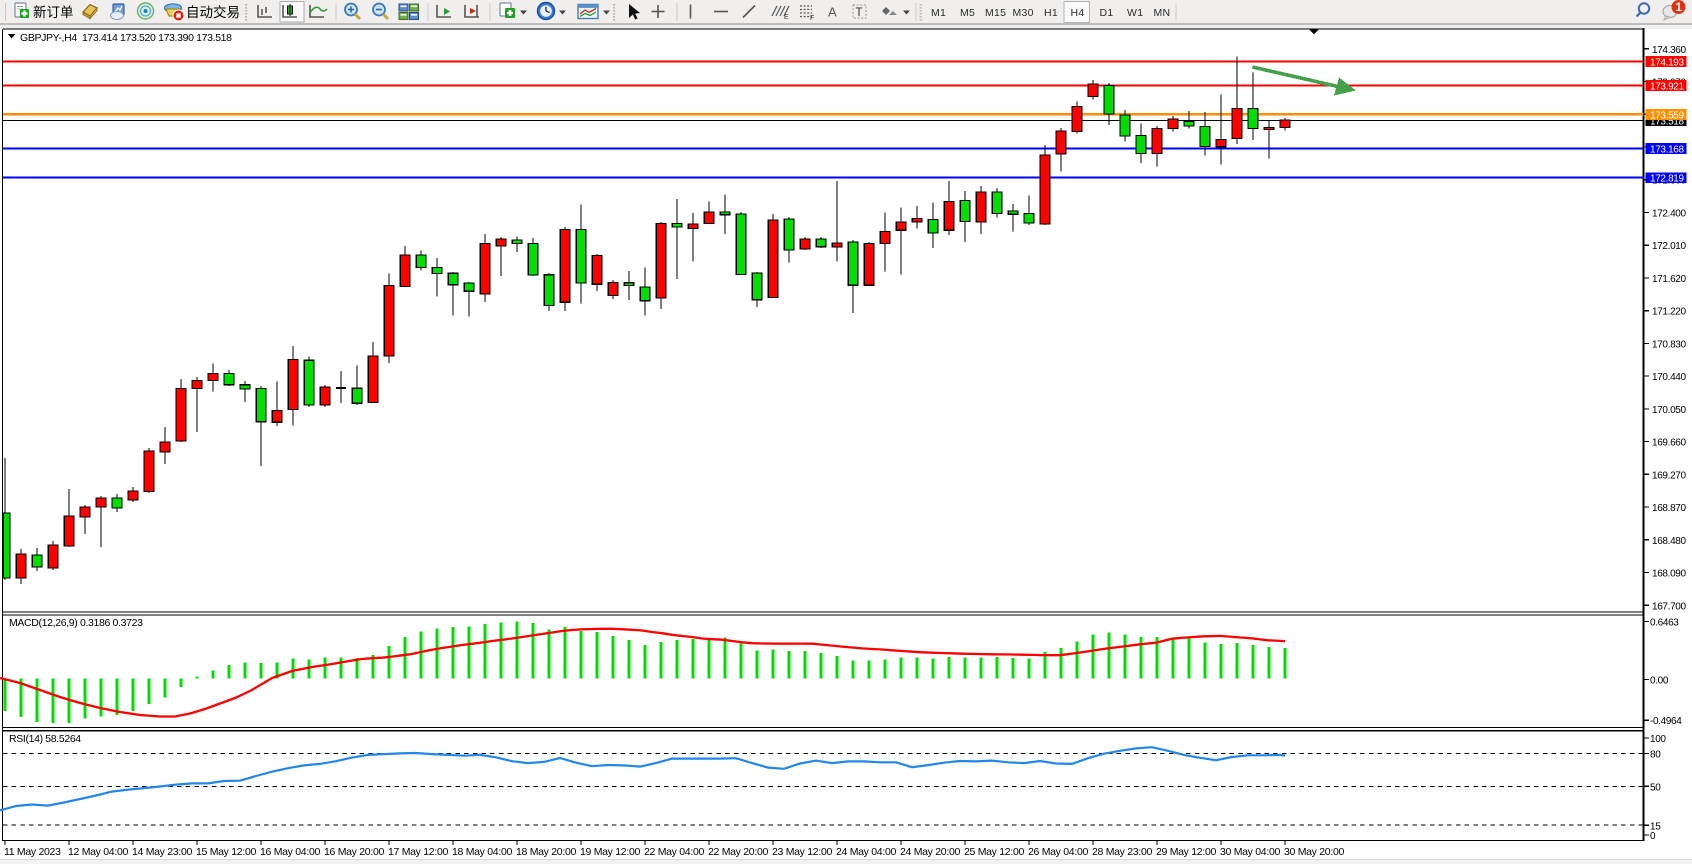 The image size is (1692, 864). I want to click on svg-text: M1, so click(938, 13).